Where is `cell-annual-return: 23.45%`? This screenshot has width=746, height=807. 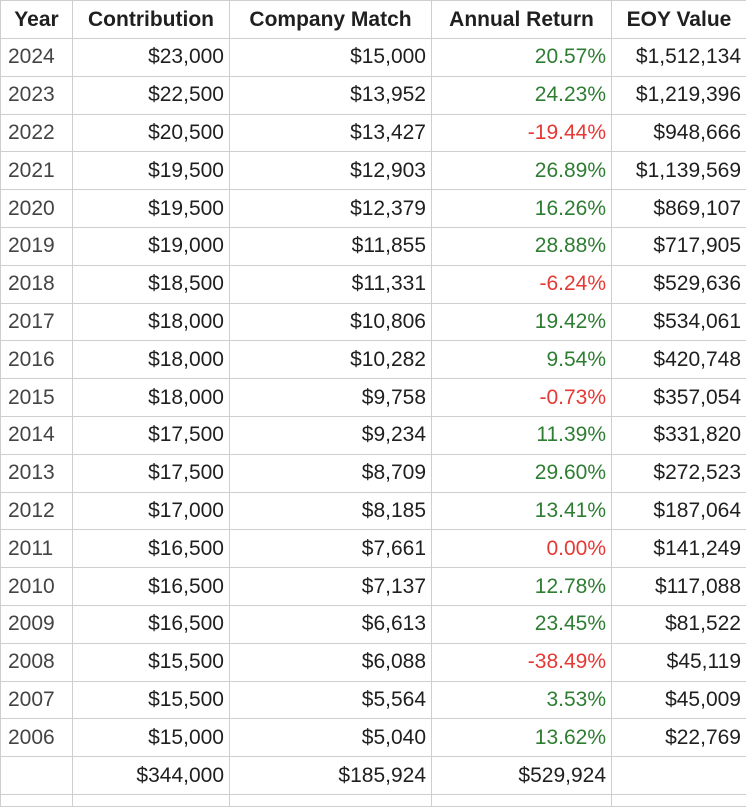
cell-annual-return: 23.45% is located at coordinates (522, 624).